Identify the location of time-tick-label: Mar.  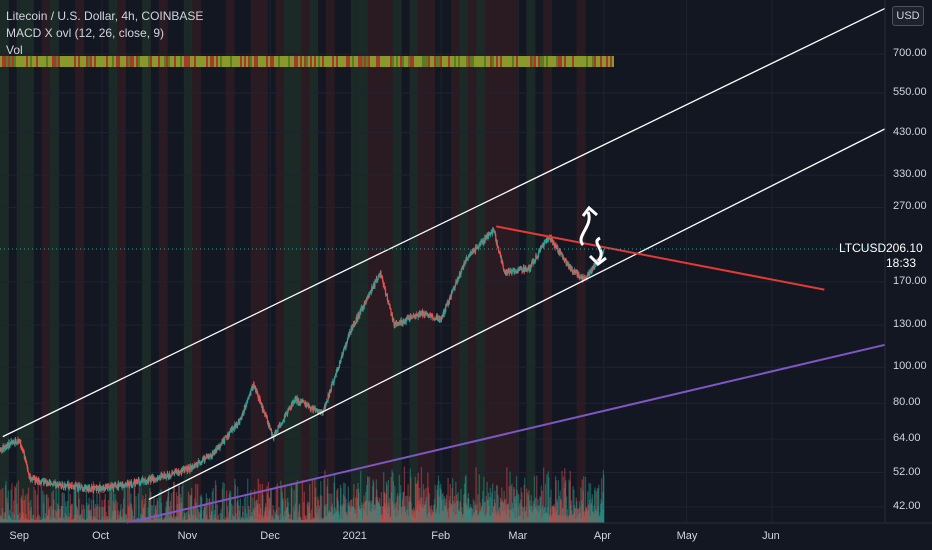
(518, 536).